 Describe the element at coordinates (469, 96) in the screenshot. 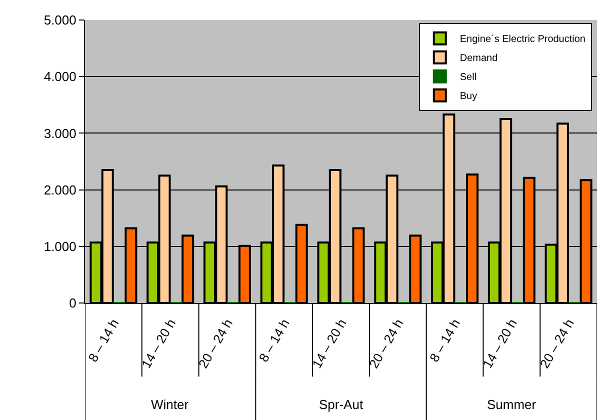

I see `legend-label: Buy` at that location.